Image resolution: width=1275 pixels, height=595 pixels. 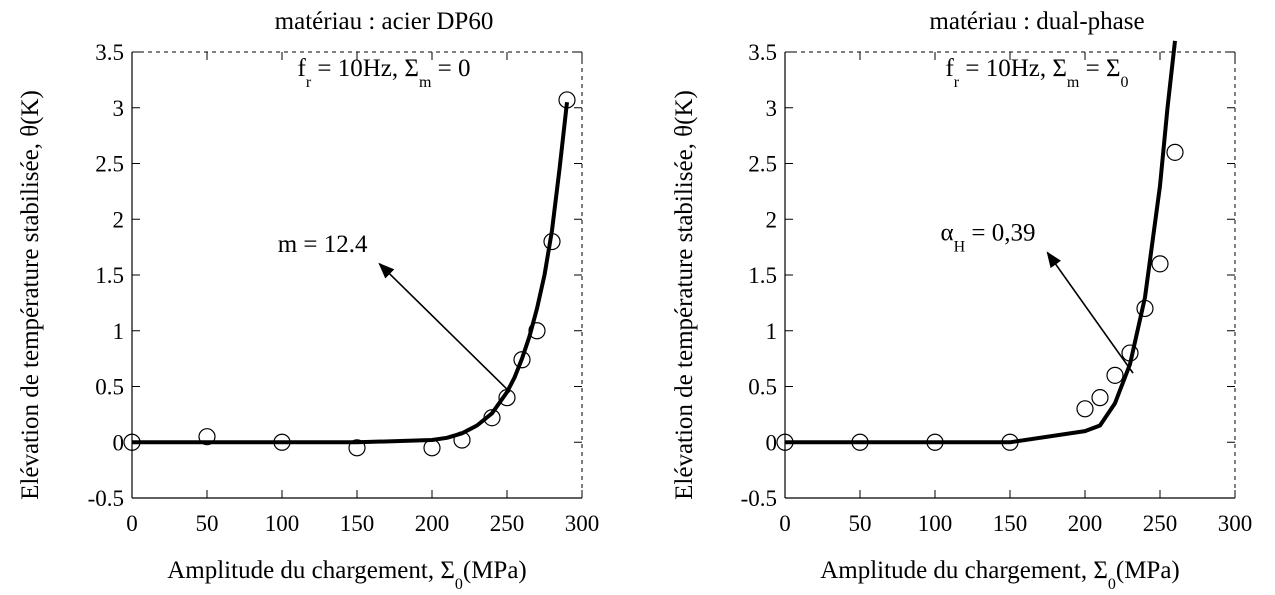 I want to click on annotation-label: m = 12.4, so click(x=323, y=244).